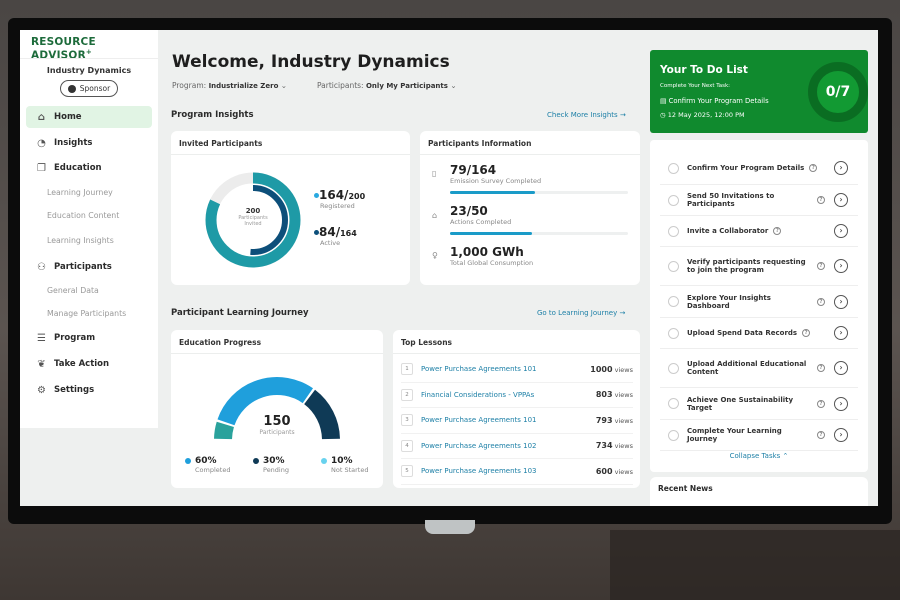 The image size is (900, 600). What do you see at coordinates (516, 342) in the screenshot?
I see `card-title: Top Lessons` at bounding box center [516, 342].